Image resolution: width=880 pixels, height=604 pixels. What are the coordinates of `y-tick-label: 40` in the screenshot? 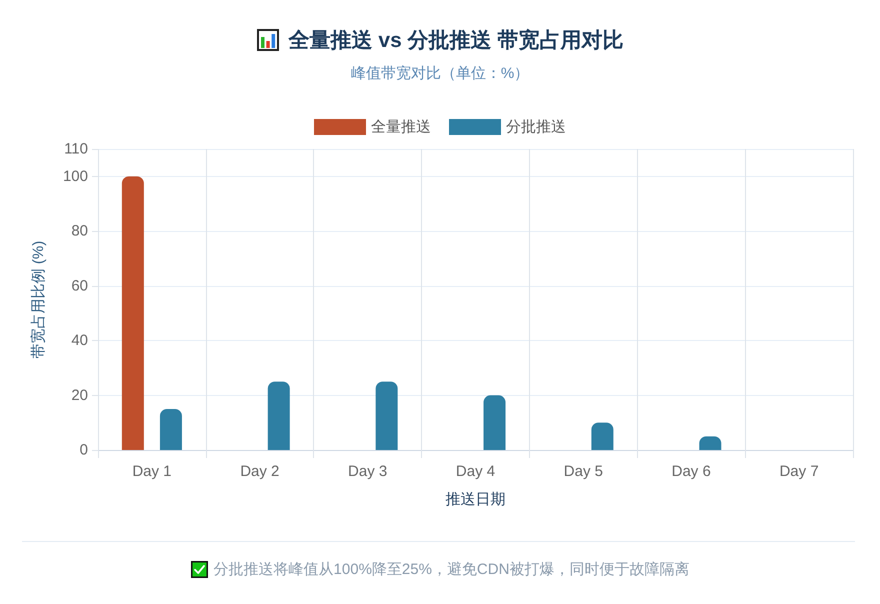 It's located at (79, 341).